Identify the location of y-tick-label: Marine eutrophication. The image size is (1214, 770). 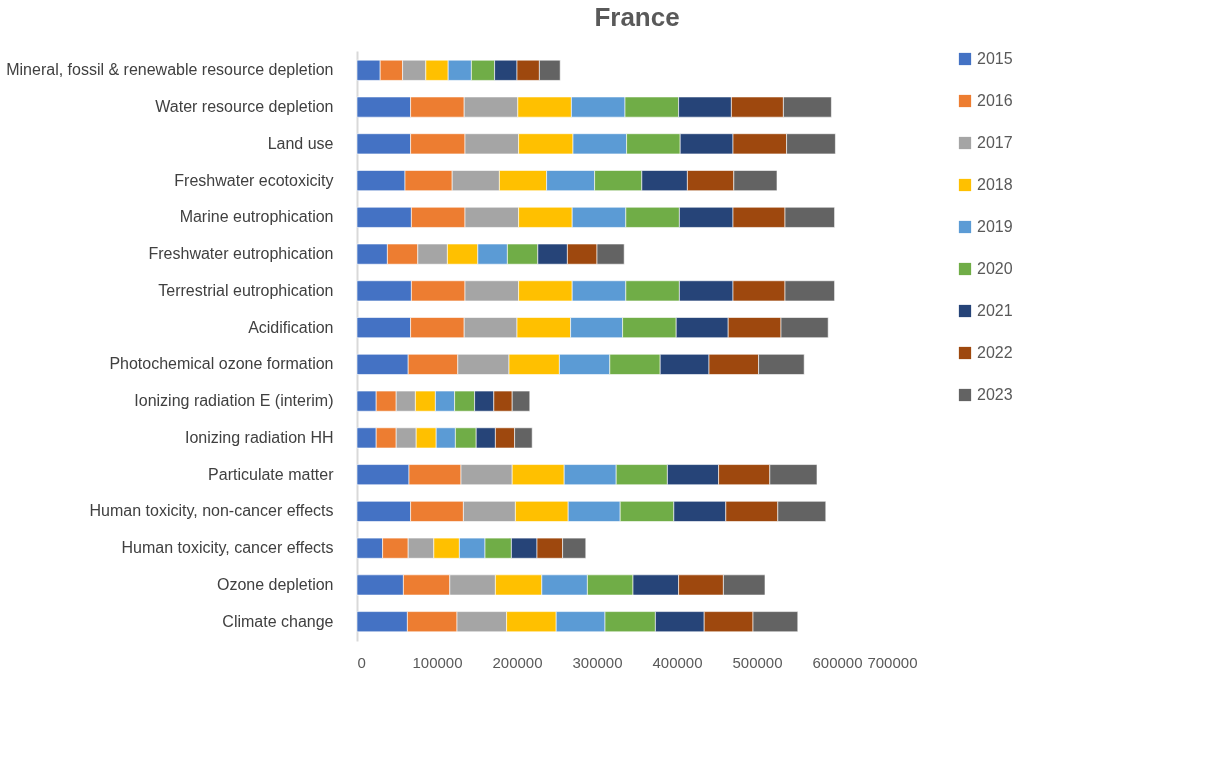
(256, 217).